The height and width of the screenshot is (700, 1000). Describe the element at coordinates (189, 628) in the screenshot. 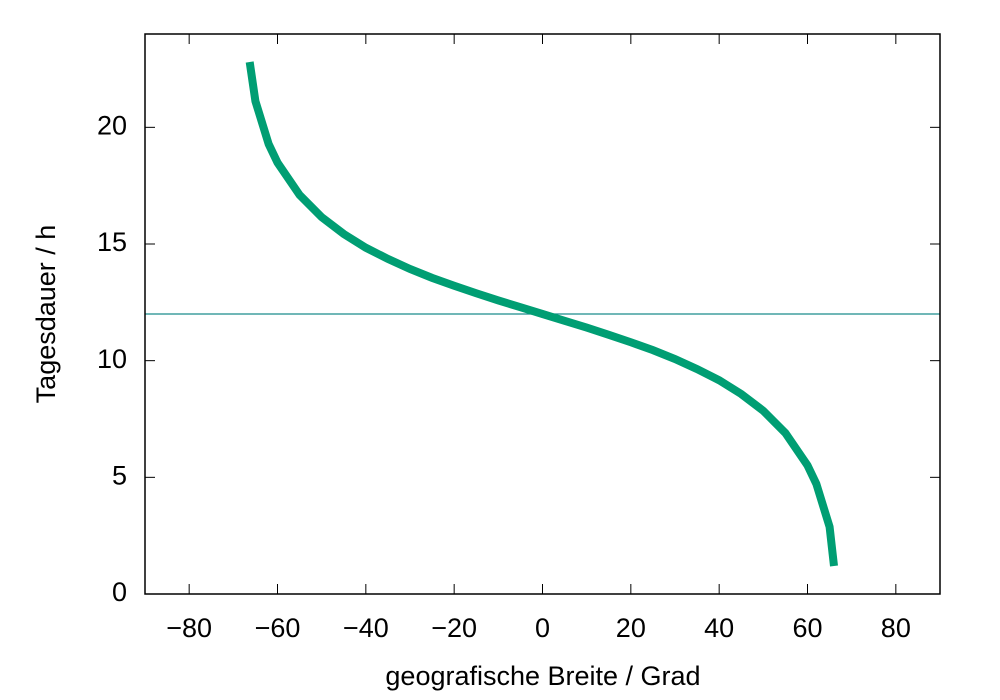

I see `x-tick-label: −80` at that location.